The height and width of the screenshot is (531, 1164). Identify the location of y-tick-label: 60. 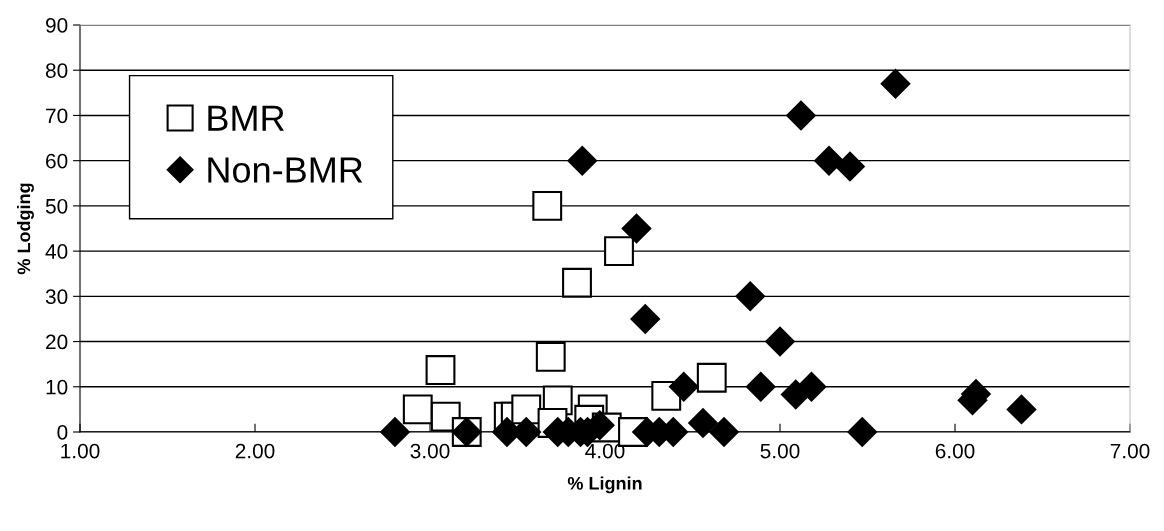
(57, 161).